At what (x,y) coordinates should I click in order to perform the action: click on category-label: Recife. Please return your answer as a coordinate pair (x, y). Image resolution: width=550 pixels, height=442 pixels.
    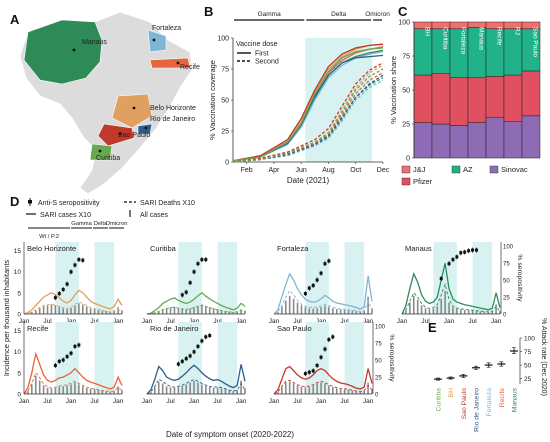
    Looking at the image, I should click on (502, 397).